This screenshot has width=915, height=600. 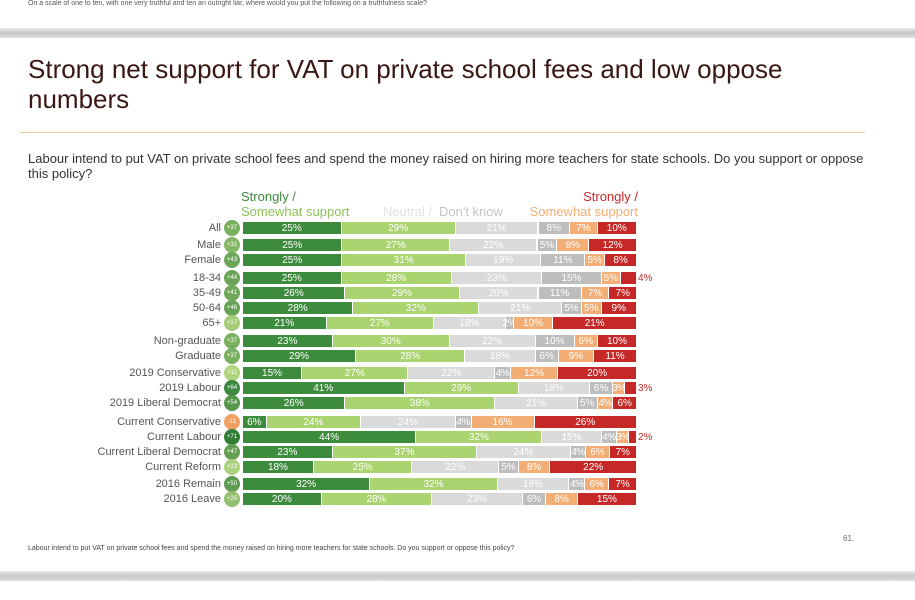 What do you see at coordinates (232, 499) in the screenshot?
I see `net-score-badge: +25` at bounding box center [232, 499].